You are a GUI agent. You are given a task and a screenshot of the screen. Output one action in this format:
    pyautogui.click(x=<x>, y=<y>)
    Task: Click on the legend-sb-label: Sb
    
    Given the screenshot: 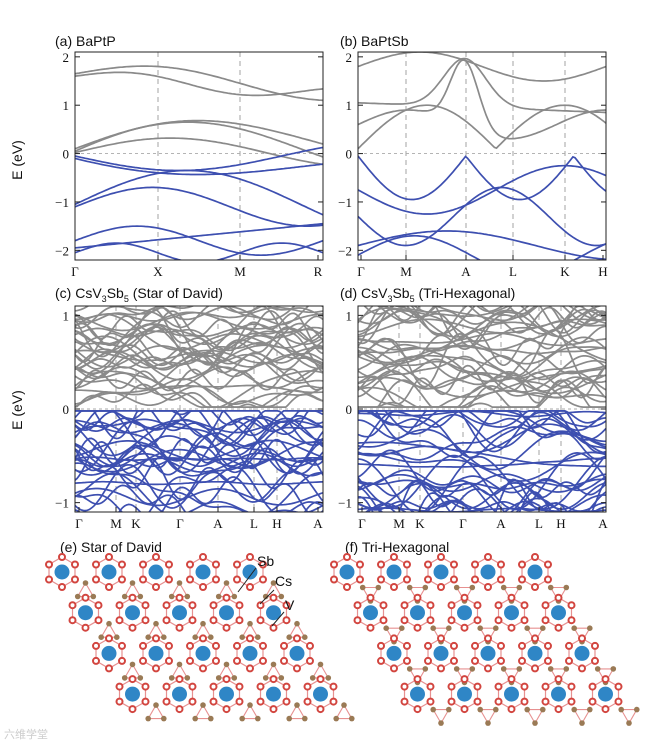 What is the action you would take?
    pyautogui.click(x=265, y=561)
    